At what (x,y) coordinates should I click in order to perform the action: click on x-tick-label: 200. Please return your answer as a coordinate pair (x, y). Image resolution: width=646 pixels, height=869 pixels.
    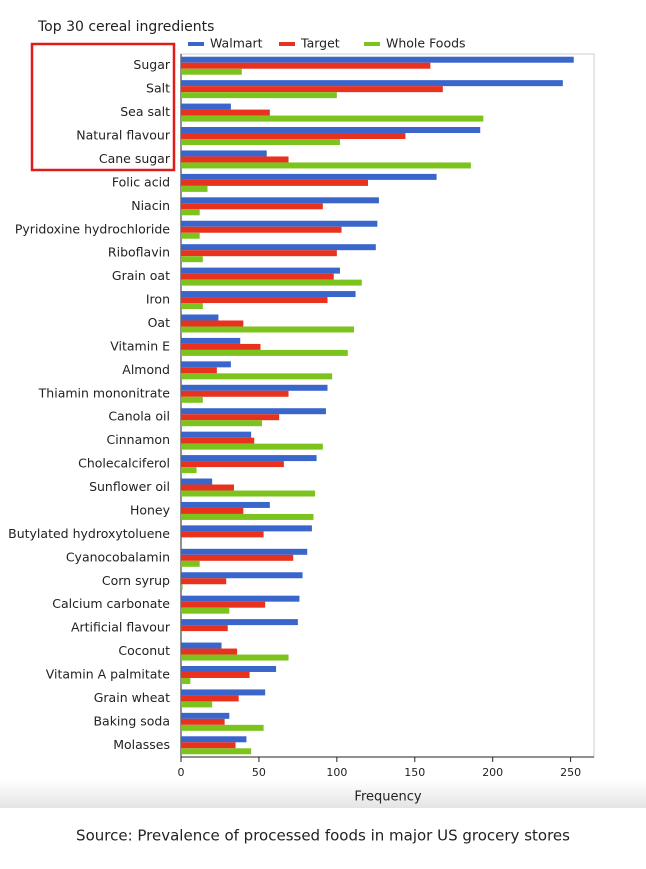
    Looking at the image, I should click on (492, 772).